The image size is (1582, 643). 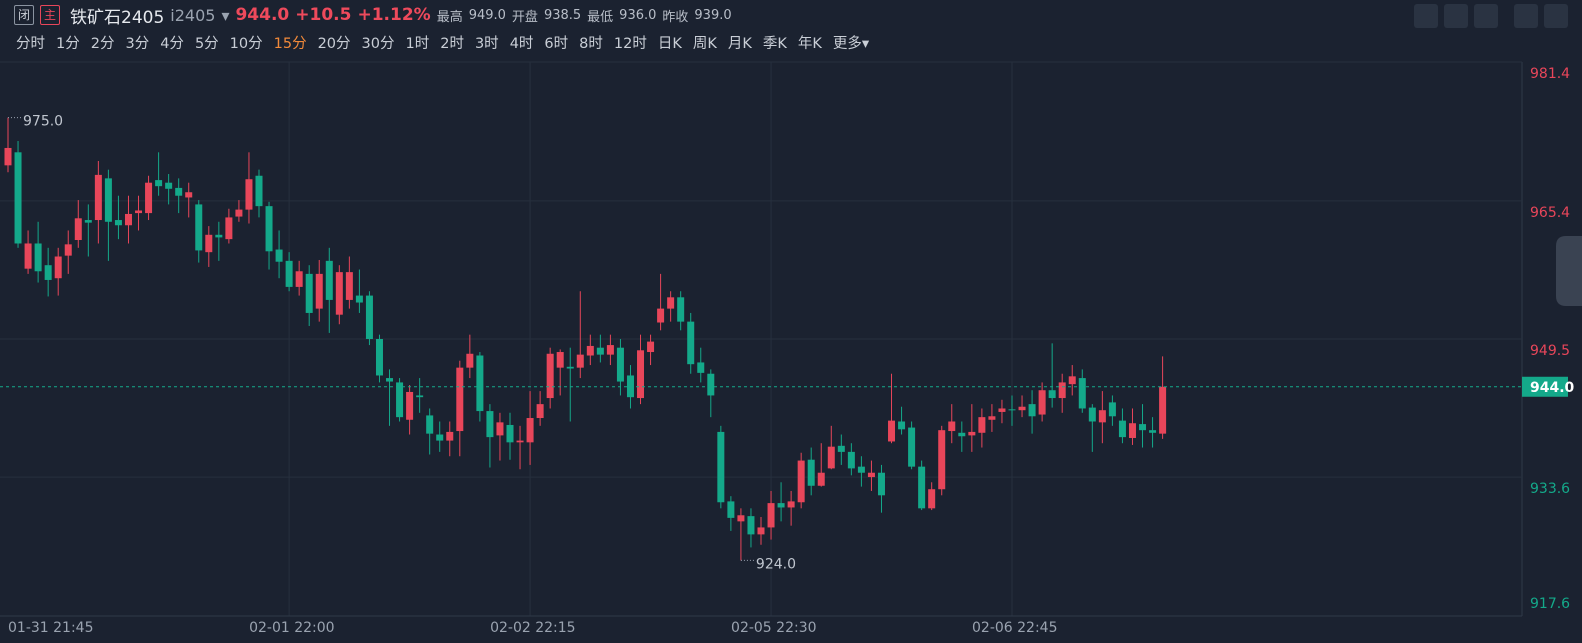 I want to click on side-panel-handle, so click(x=1569, y=271).